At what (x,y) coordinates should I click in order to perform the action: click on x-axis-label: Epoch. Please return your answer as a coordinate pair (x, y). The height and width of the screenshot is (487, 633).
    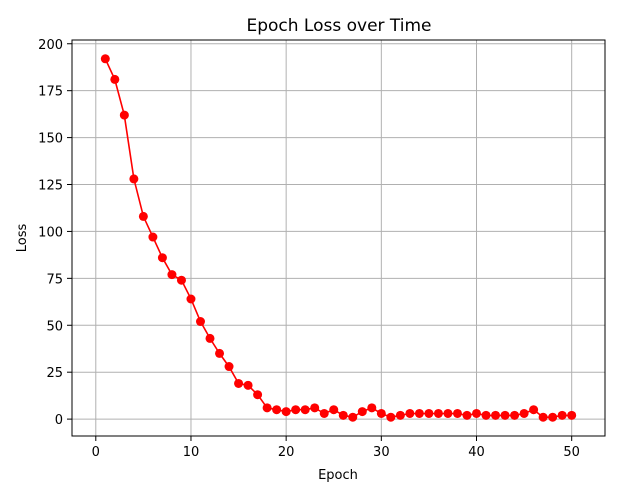
    Looking at the image, I should click on (338, 475).